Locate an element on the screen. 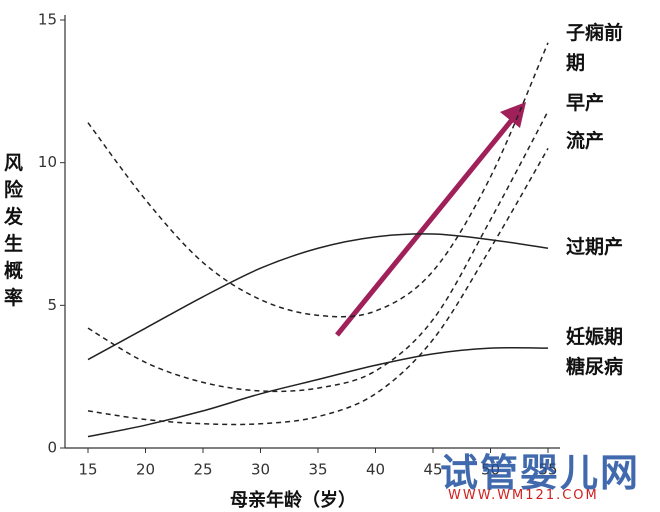  series-label: 子痫前期 is located at coordinates (595, 48).